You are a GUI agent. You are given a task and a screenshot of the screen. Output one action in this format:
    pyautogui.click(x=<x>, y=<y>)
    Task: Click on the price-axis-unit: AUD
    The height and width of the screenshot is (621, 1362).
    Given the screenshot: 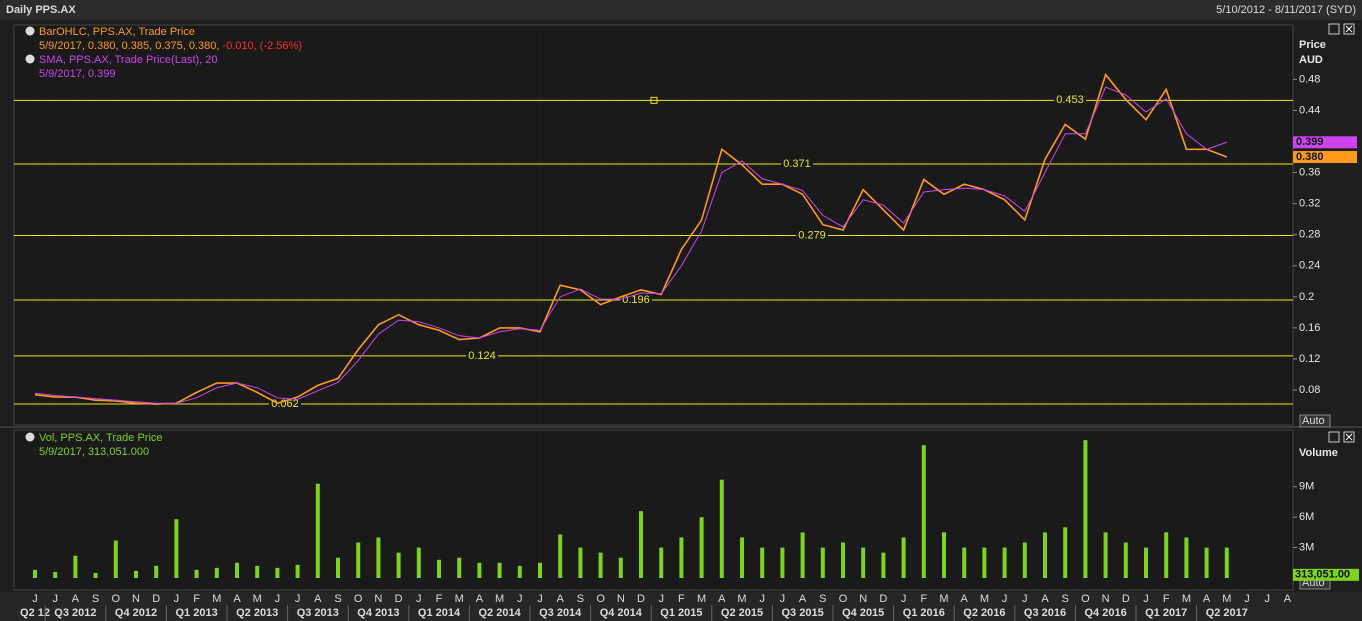 What is the action you would take?
    pyautogui.click(x=1311, y=60)
    